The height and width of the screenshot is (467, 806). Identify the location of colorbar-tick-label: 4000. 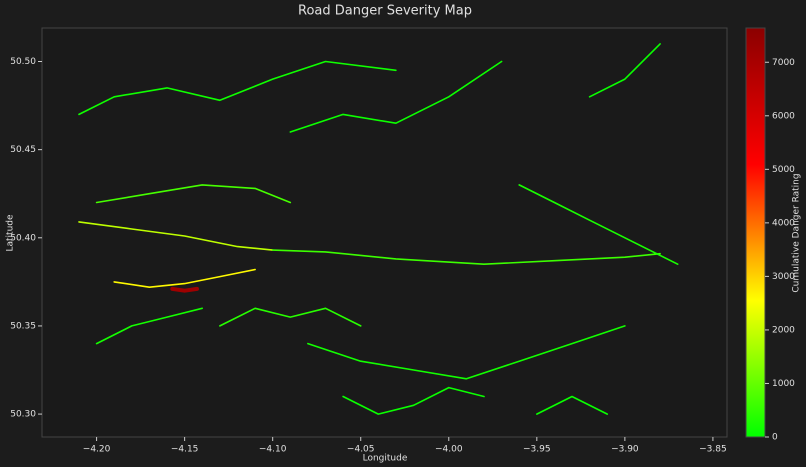
(783, 223).